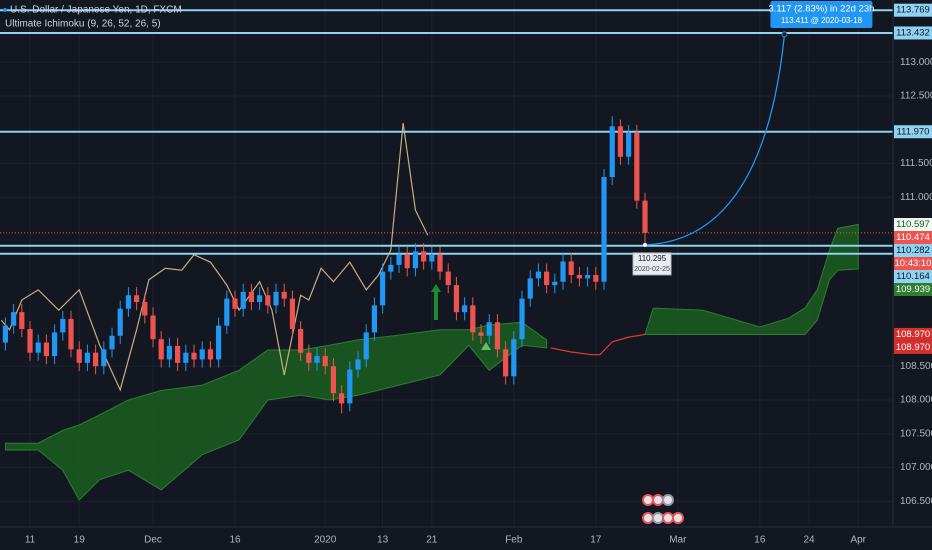 Image resolution: width=932 pixels, height=550 pixels. I want to click on y-tick-label: 107.500, so click(916, 433).